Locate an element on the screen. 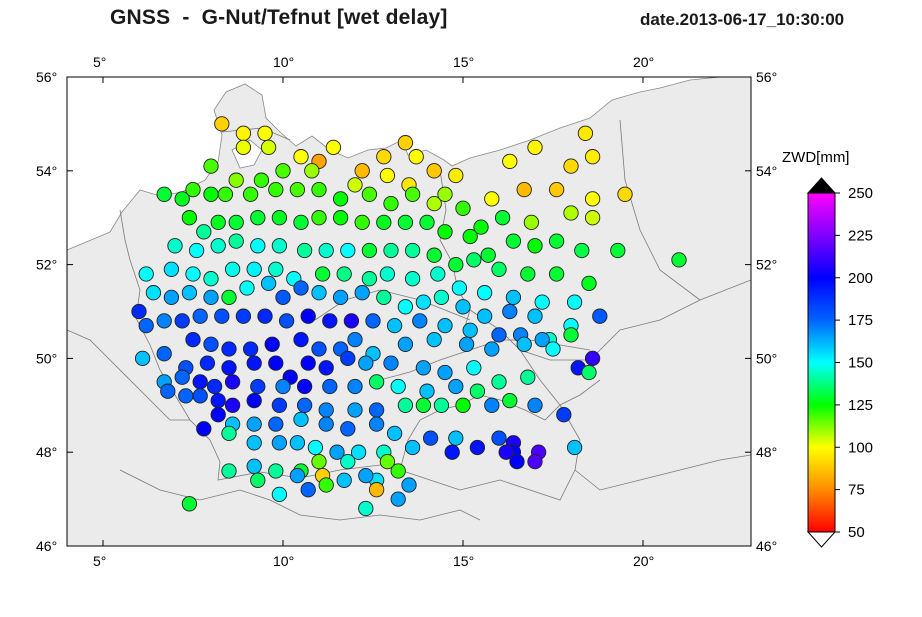  colorbar-tick-label: 50 is located at coordinates (856, 532).